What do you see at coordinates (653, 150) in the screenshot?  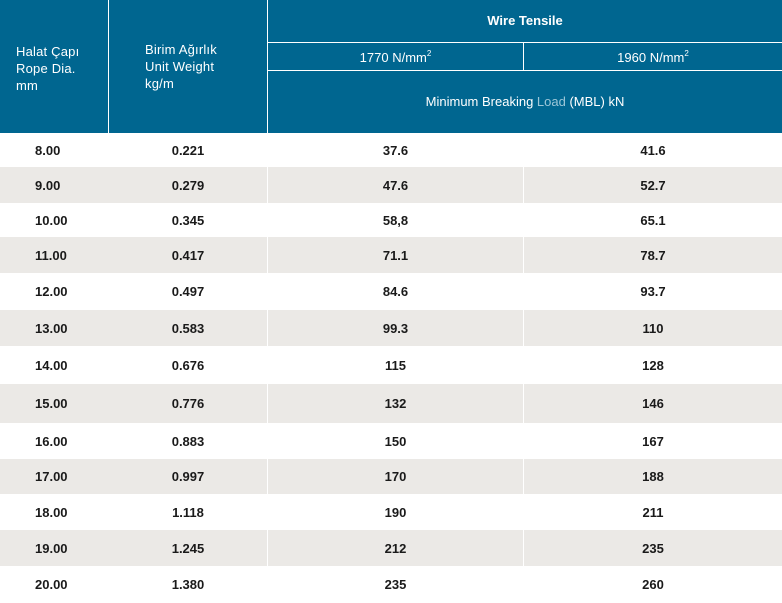 I see `mbl-1960-cell: 41.6` at bounding box center [653, 150].